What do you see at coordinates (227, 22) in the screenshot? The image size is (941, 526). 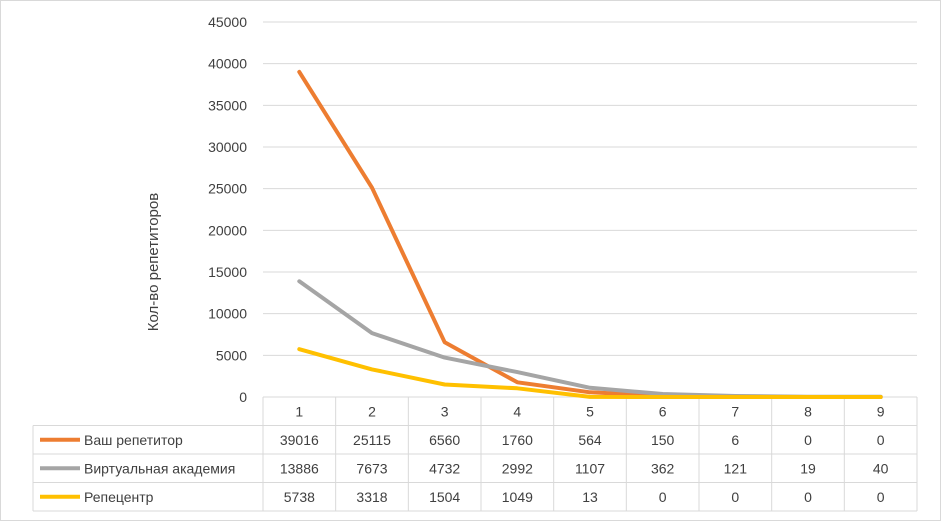 I see `y-tick-label: 45000` at bounding box center [227, 22].